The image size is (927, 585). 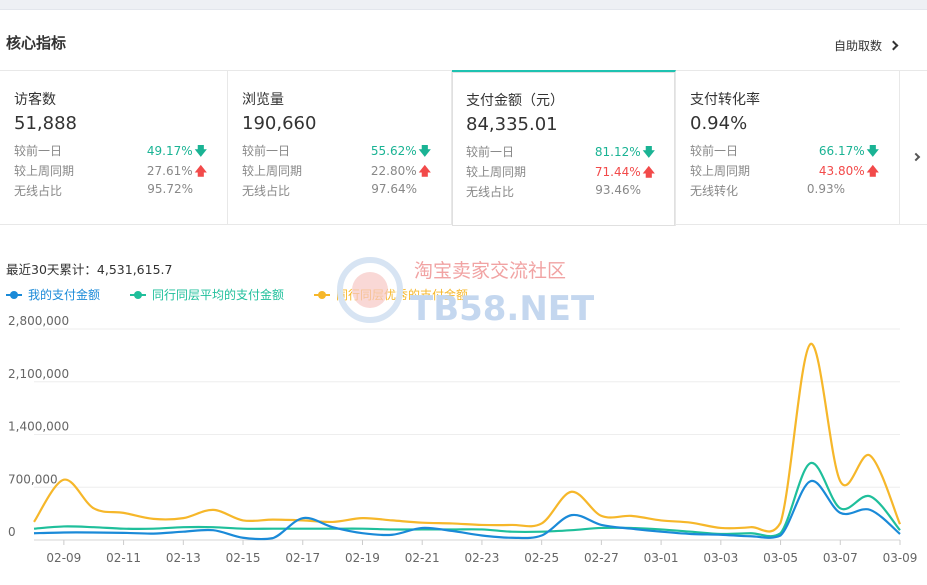 I want to click on metric-change: 0.93%, so click(x=825, y=189).